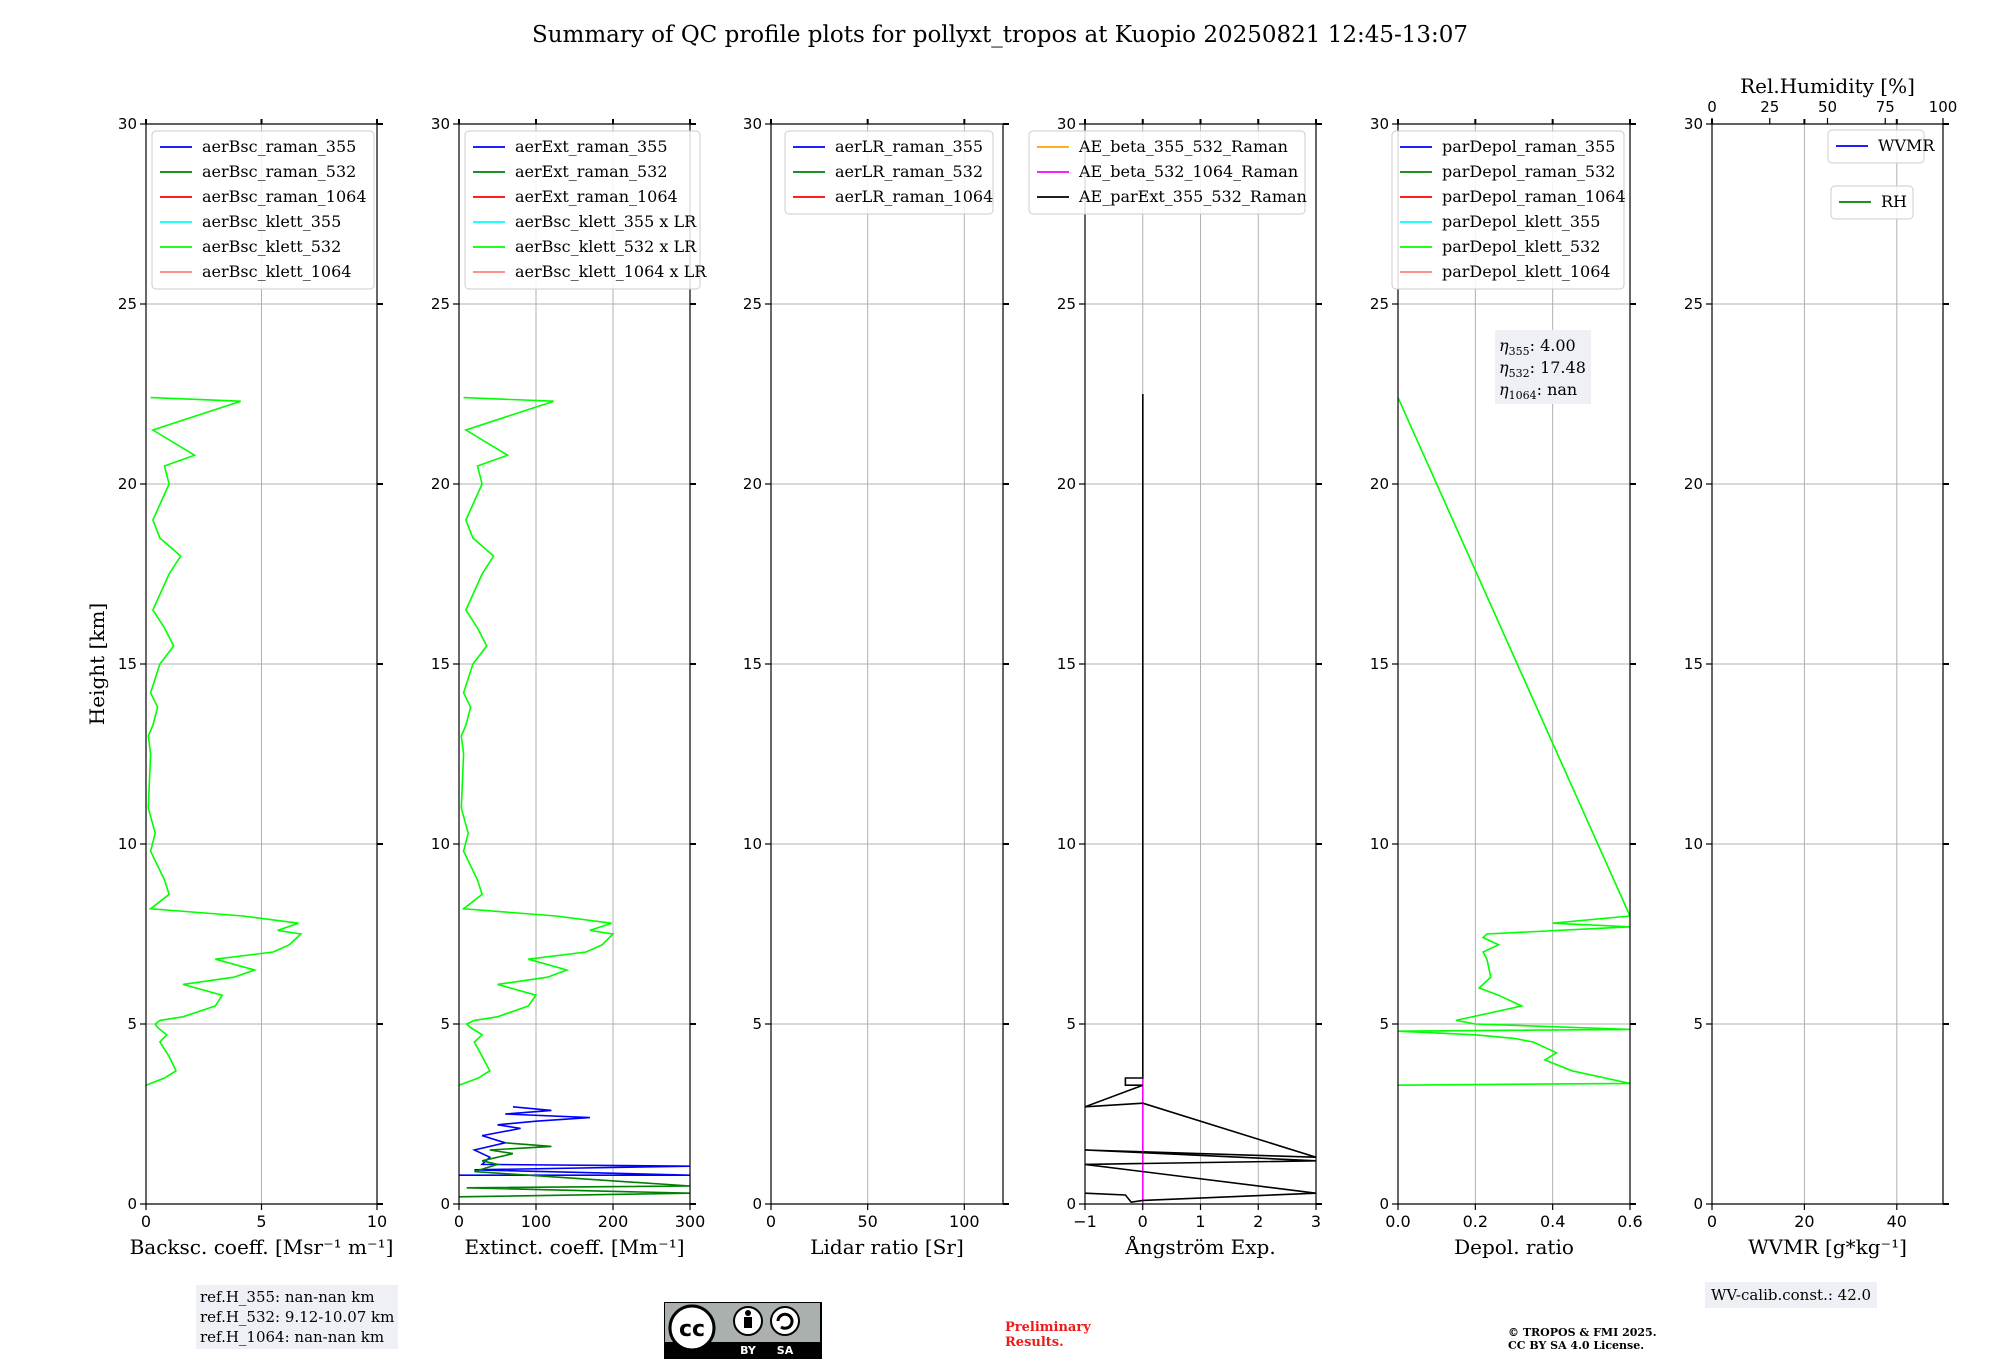 The width and height of the screenshot is (2000, 1360). Describe the element at coordinates (1629, 1221) in the screenshot. I see `x-tick-label: 0.6` at that location.